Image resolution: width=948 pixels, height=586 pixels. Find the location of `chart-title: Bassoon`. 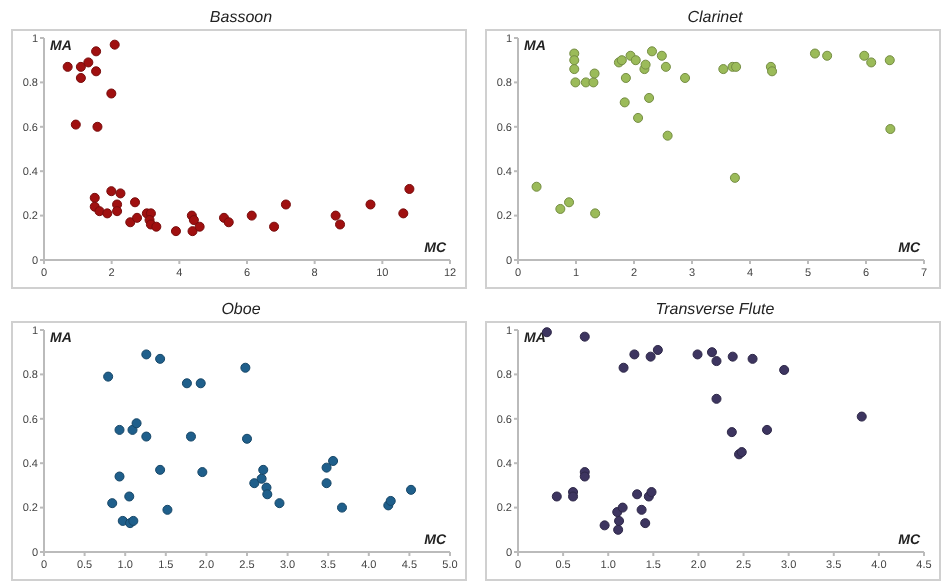

chart-title: Bassoon is located at coordinates (241, 17).